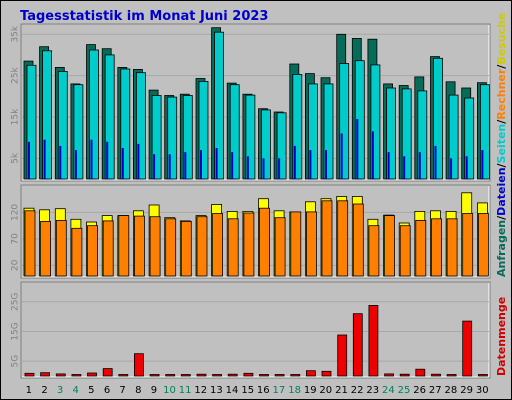 This screenshot has height=400, width=512. What do you see at coordinates (16, 116) in the screenshot?
I see `tick-label-top-15k: 15k` at bounding box center [16, 116].